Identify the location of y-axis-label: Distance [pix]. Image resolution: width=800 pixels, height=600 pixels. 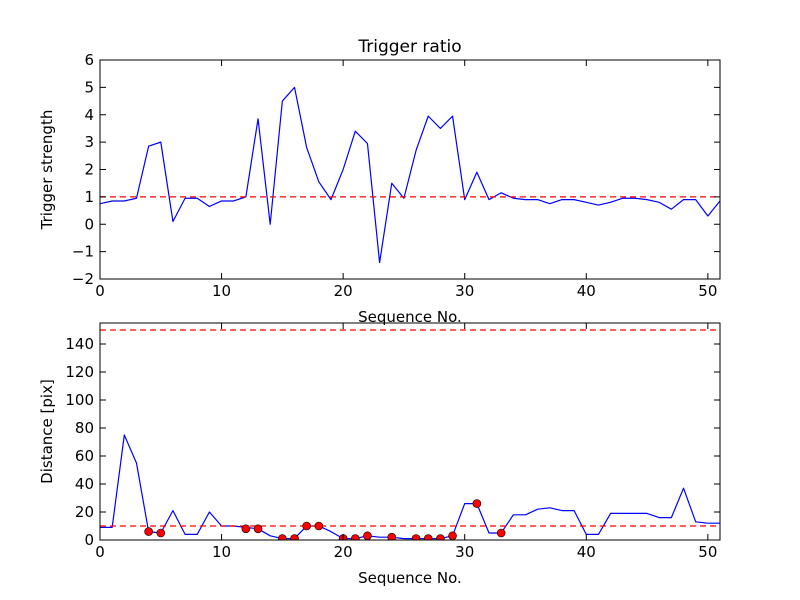
(47, 431).